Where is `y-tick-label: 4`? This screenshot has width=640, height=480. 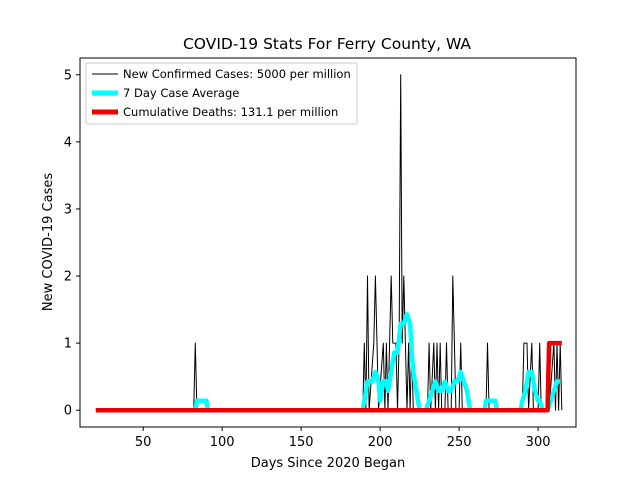 y-tick-label: 4 is located at coordinates (68, 142).